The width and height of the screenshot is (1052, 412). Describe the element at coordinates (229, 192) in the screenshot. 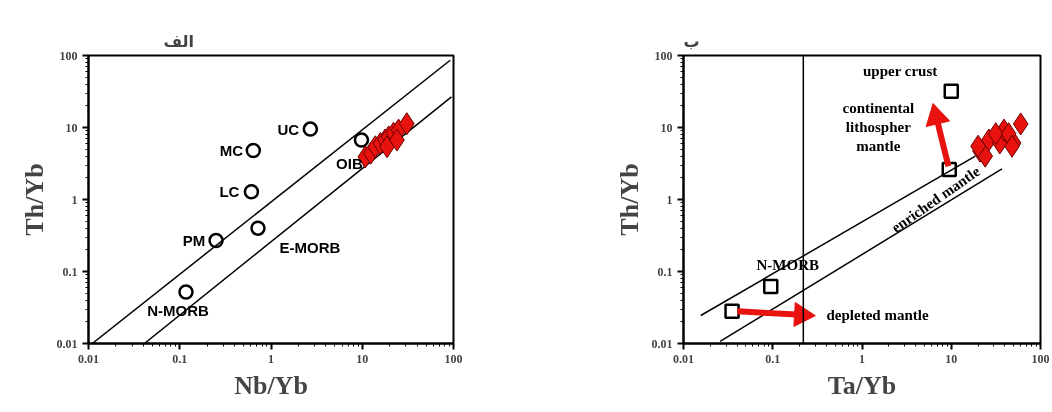

I see `annotation: LC` at that location.